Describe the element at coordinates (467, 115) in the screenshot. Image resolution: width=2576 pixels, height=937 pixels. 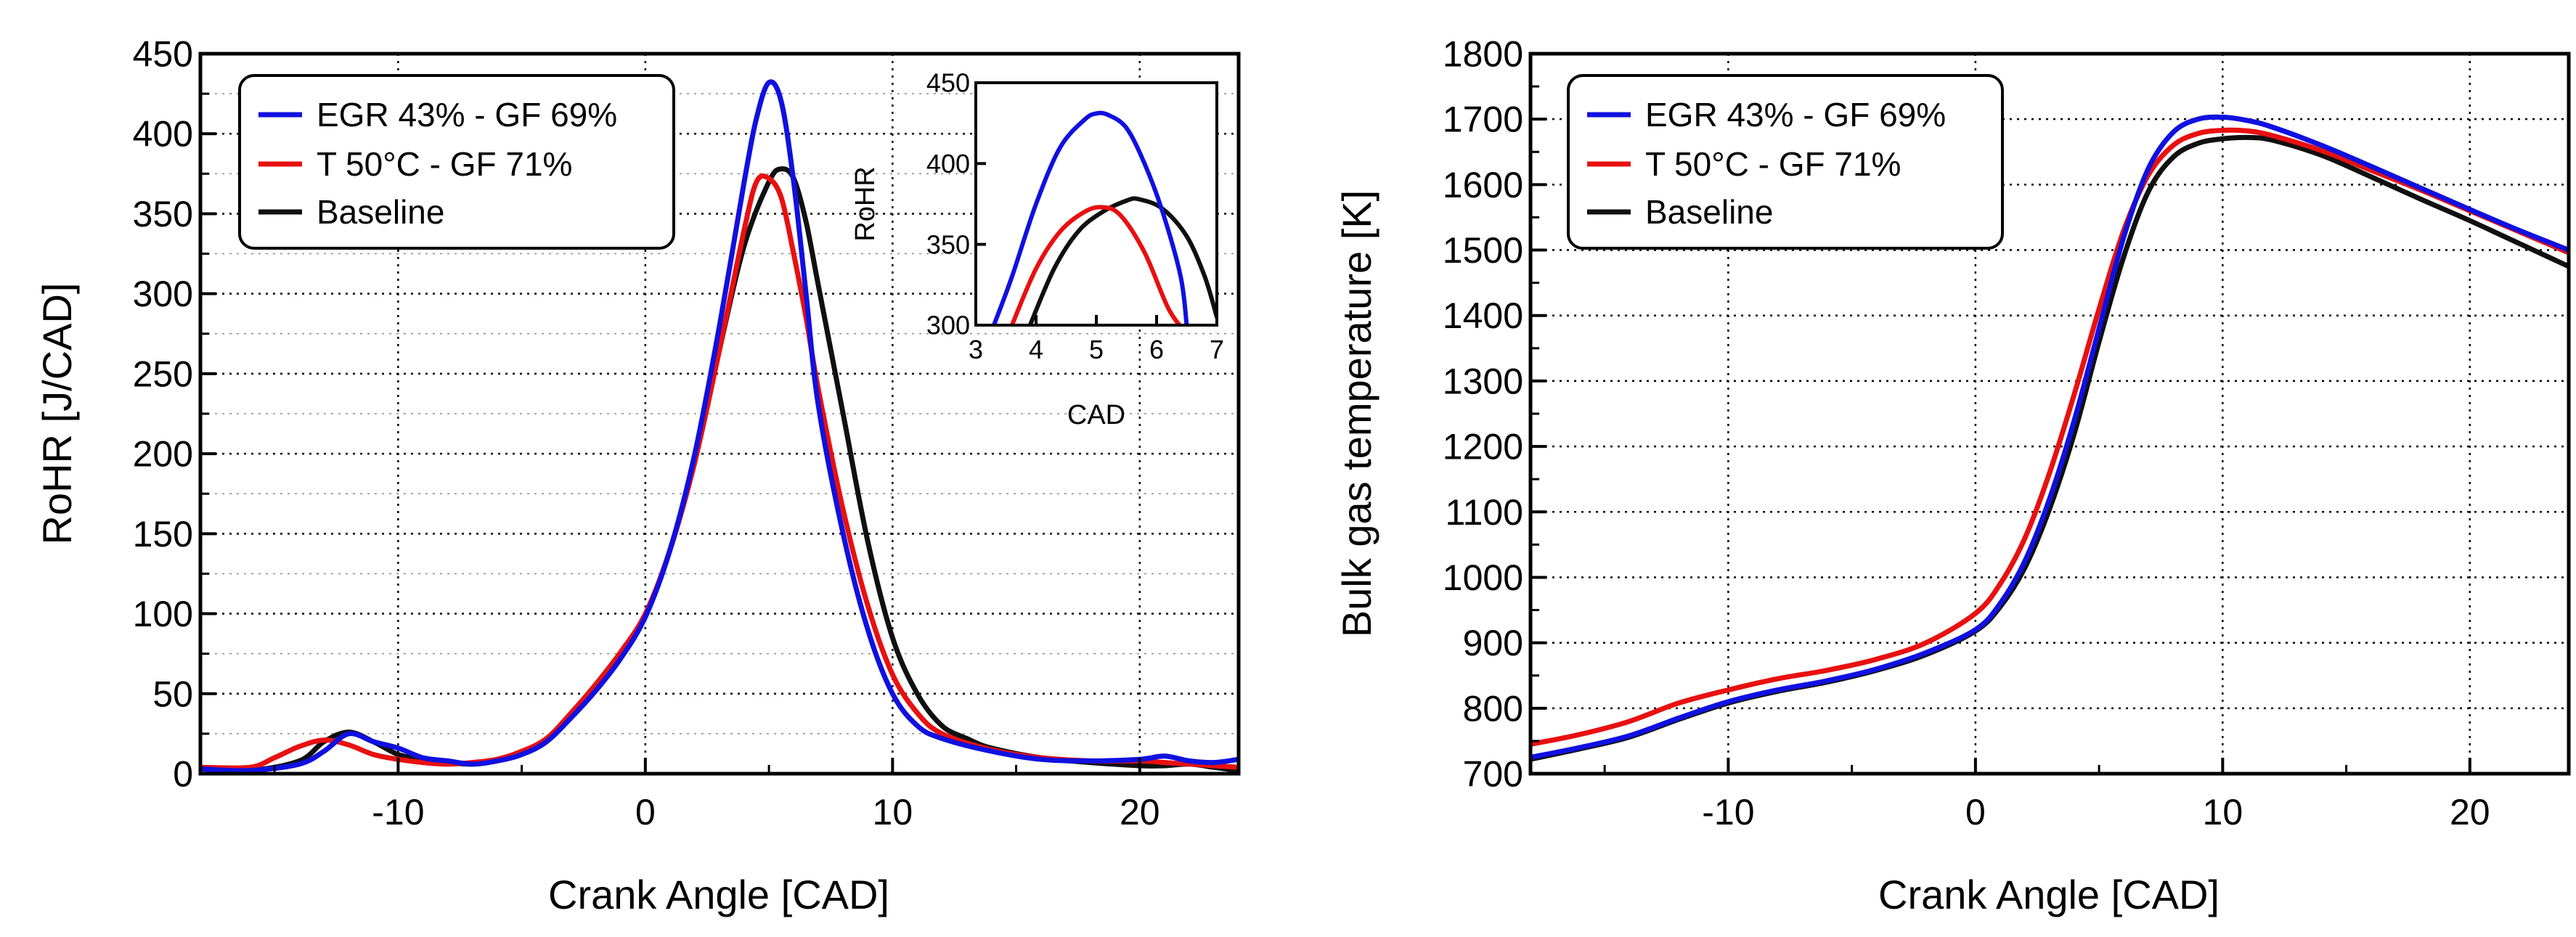
I see `rohr-legend-label-egr: EGR 43% - GF 69%` at that location.